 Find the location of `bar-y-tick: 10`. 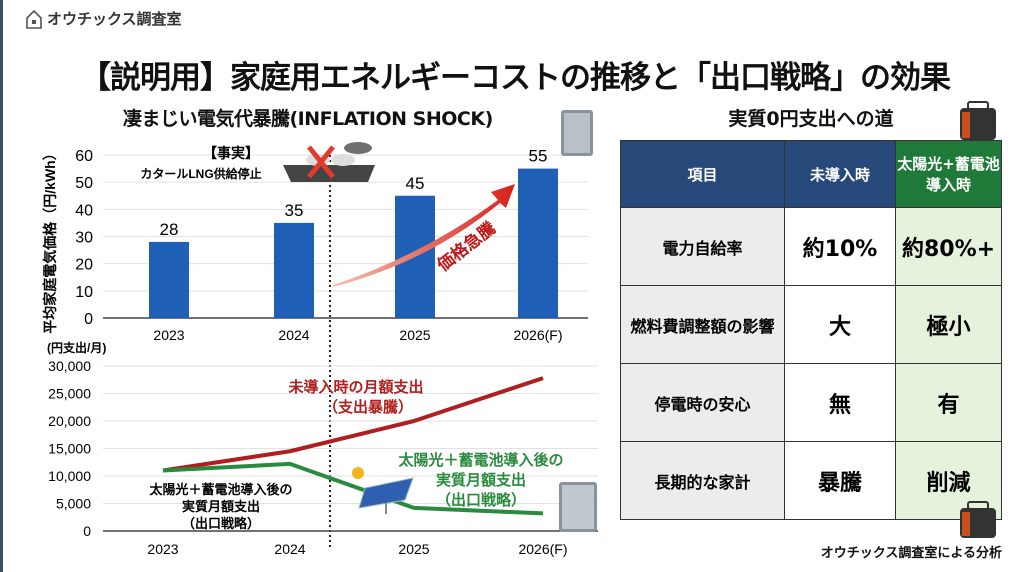

bar-y-tick: 10 is located at coordinates (84, 292).